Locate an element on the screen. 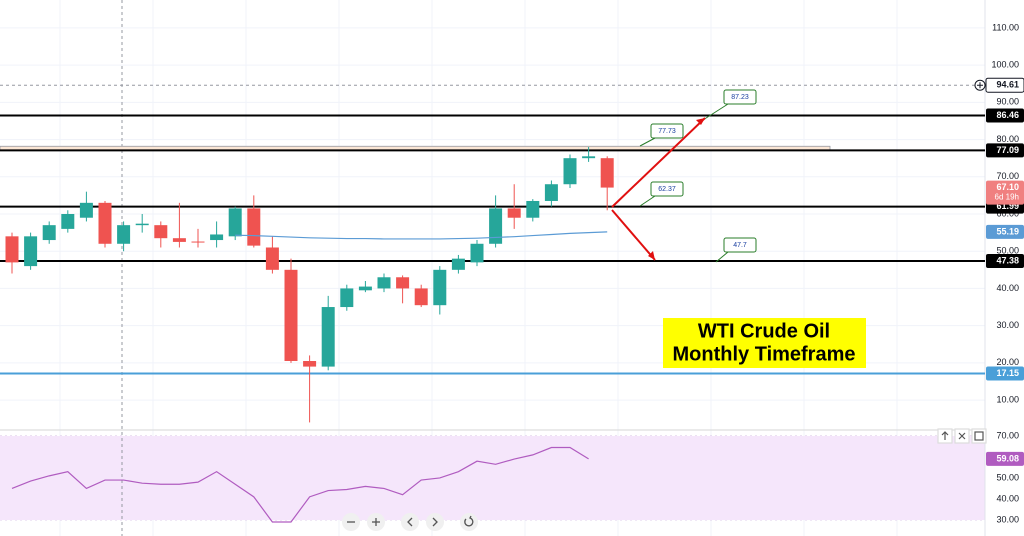 The image size is (1024, 536). arrow-down is located at coordinates (633, 235).